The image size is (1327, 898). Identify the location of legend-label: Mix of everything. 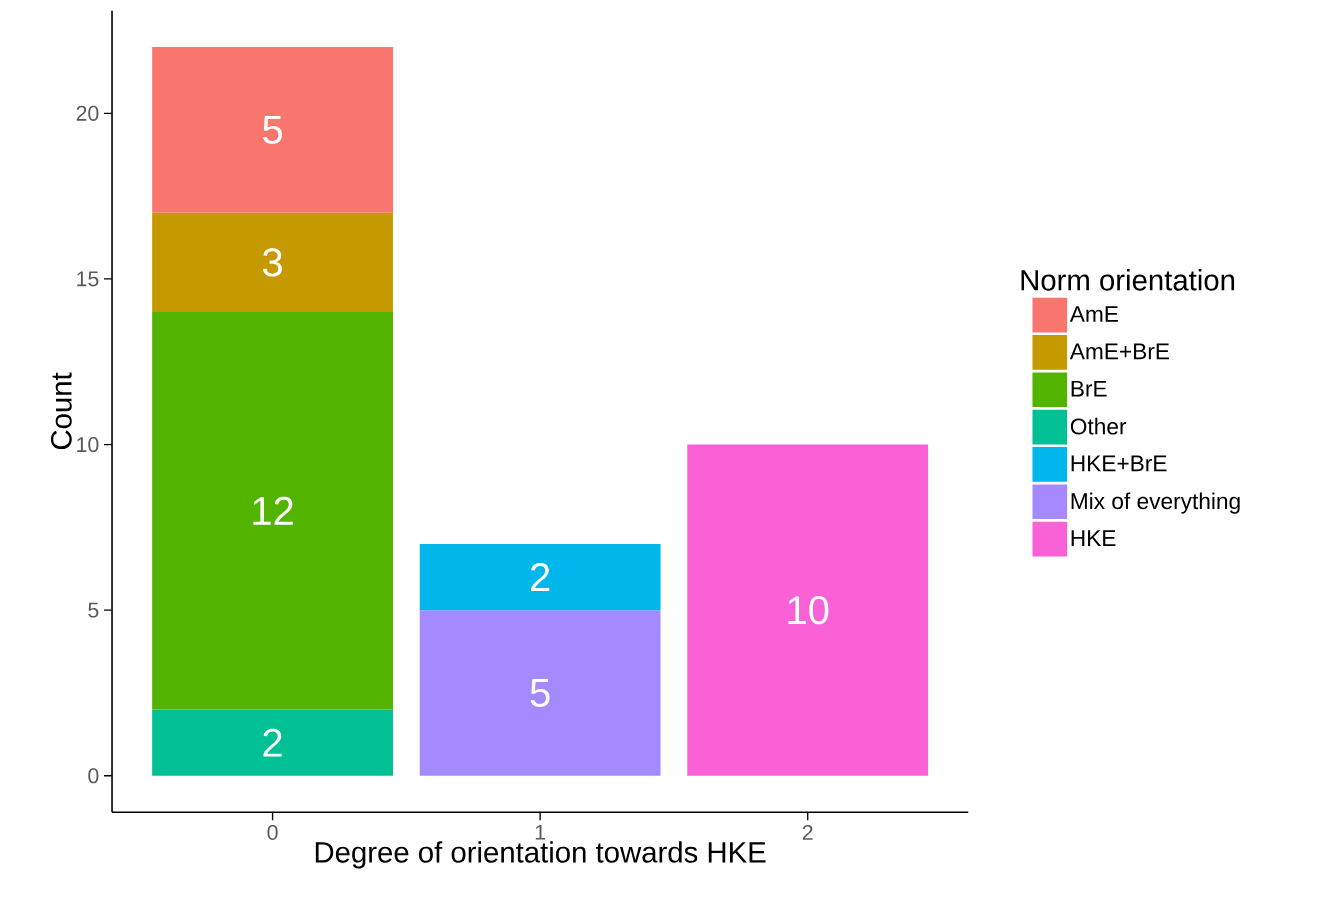
(1155, 503).